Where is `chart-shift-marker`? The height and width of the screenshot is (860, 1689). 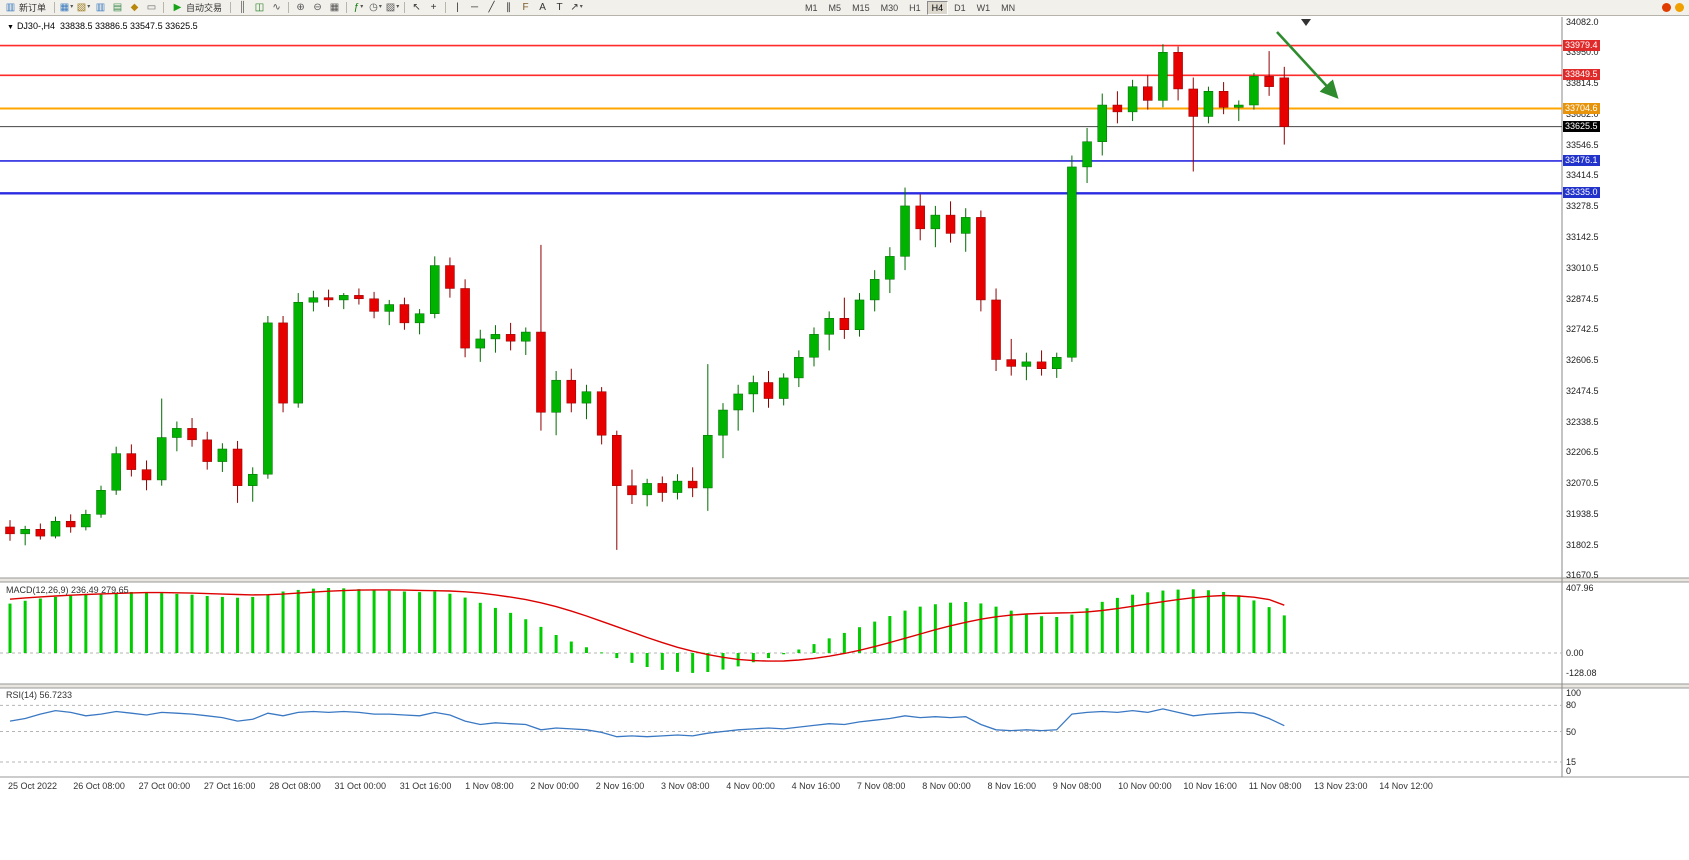
chart-shift-marker is located at coordinates (1306, 22).